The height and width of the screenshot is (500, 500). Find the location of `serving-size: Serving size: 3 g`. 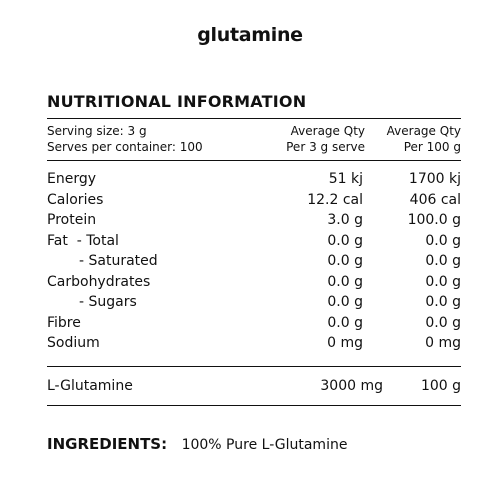

serving-size: Serving size: 3 g is located at coordinates (97, 131).